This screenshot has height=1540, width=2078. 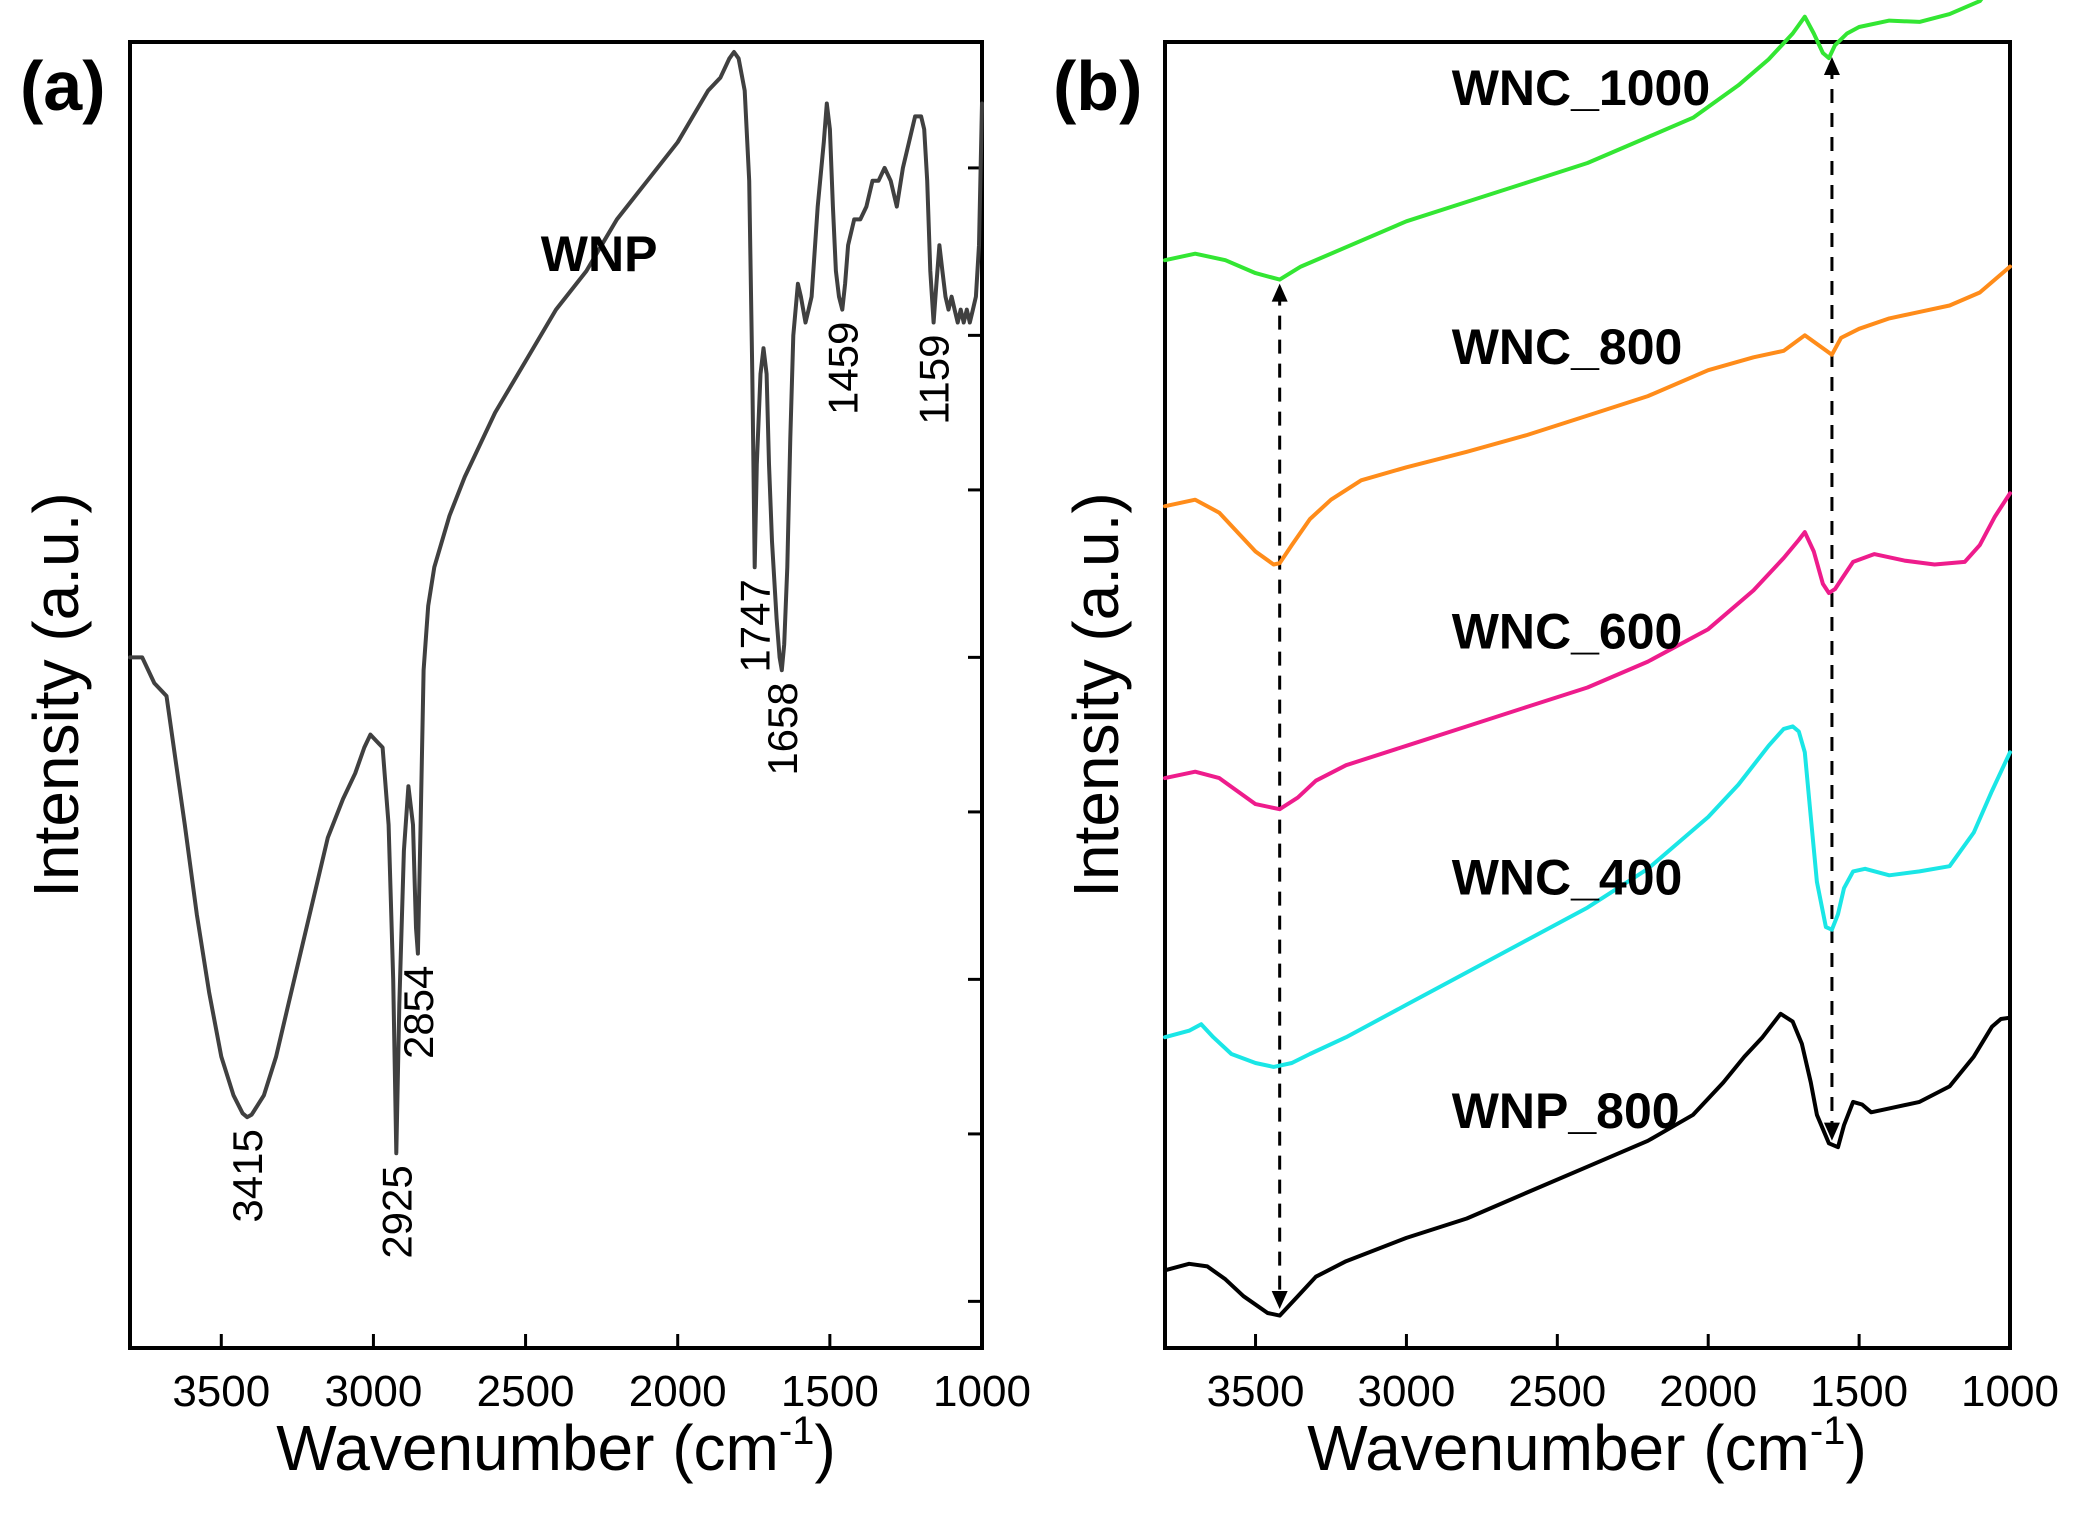 I want to click on peak-label: 1459, so click(x=842, y=368).